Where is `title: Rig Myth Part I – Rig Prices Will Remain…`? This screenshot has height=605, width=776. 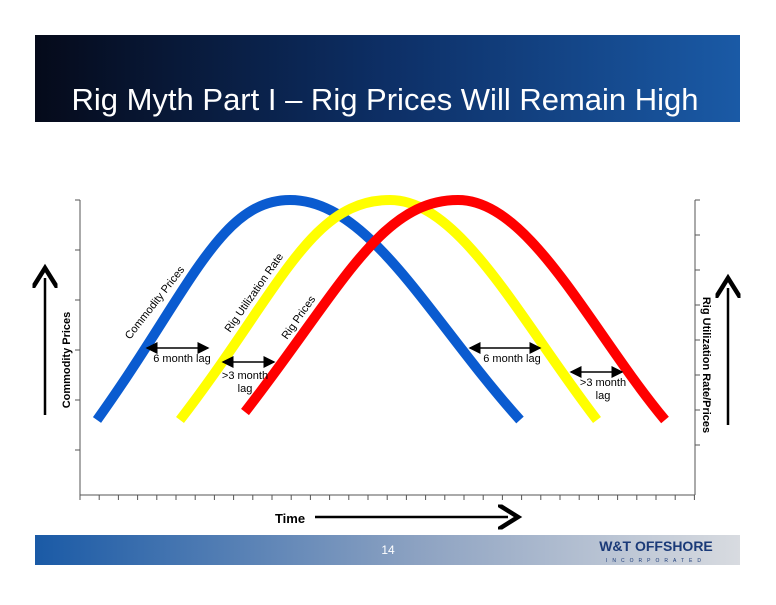
title: Rig Myth Part I – Rig Prices Will Remain… is located at coordinates (384, 99).